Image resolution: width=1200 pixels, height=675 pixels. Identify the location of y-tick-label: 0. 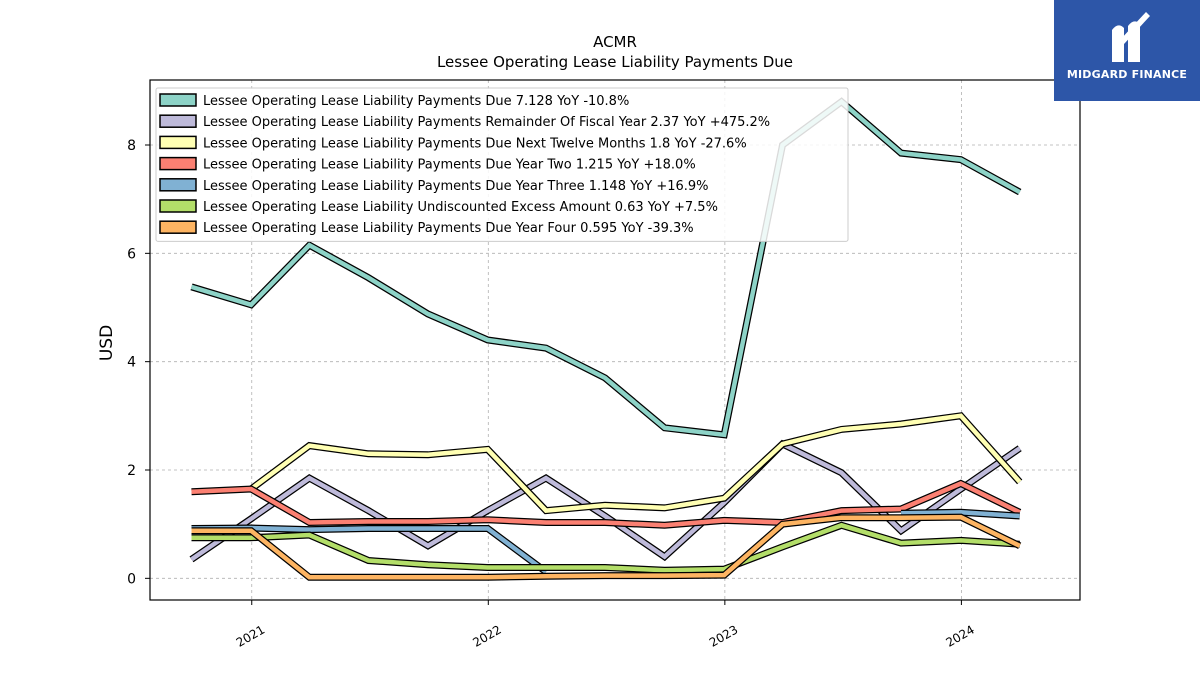
(131, 579).